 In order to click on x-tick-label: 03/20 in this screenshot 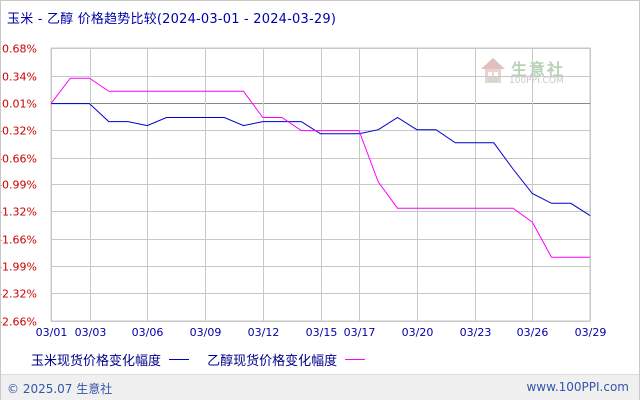, I will do `click(418, 332)`.